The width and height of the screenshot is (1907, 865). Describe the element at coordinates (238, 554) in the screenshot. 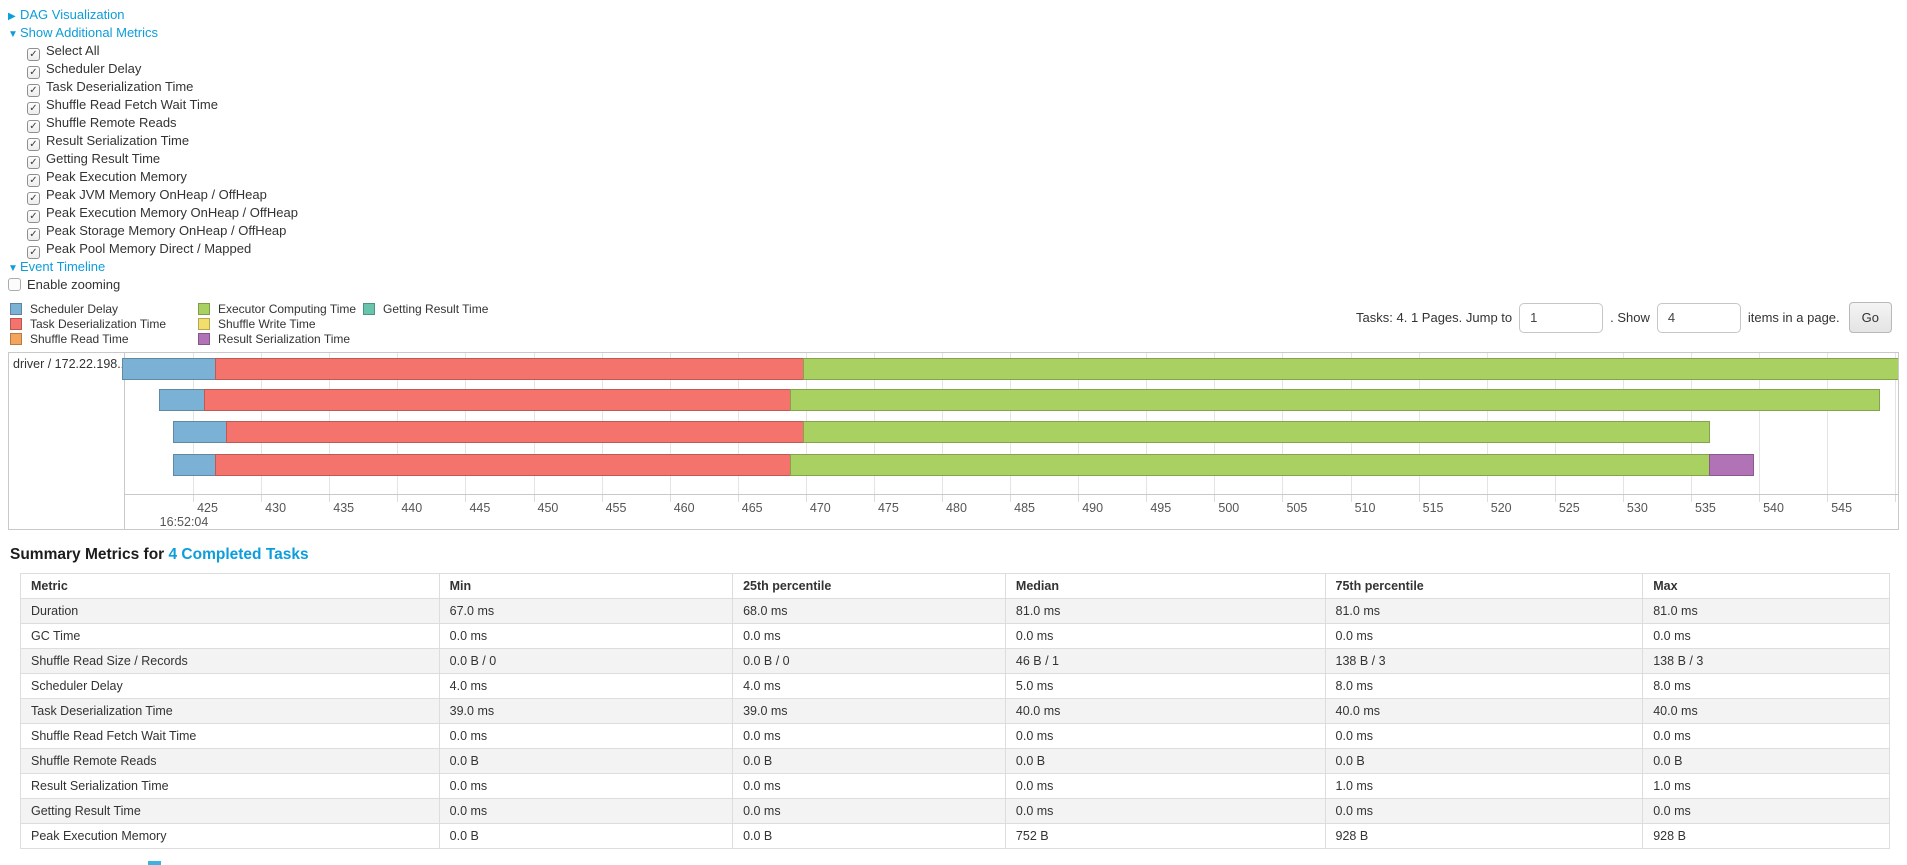

I see `completed-tasks-link: 4 Completed Tasks` at that location.